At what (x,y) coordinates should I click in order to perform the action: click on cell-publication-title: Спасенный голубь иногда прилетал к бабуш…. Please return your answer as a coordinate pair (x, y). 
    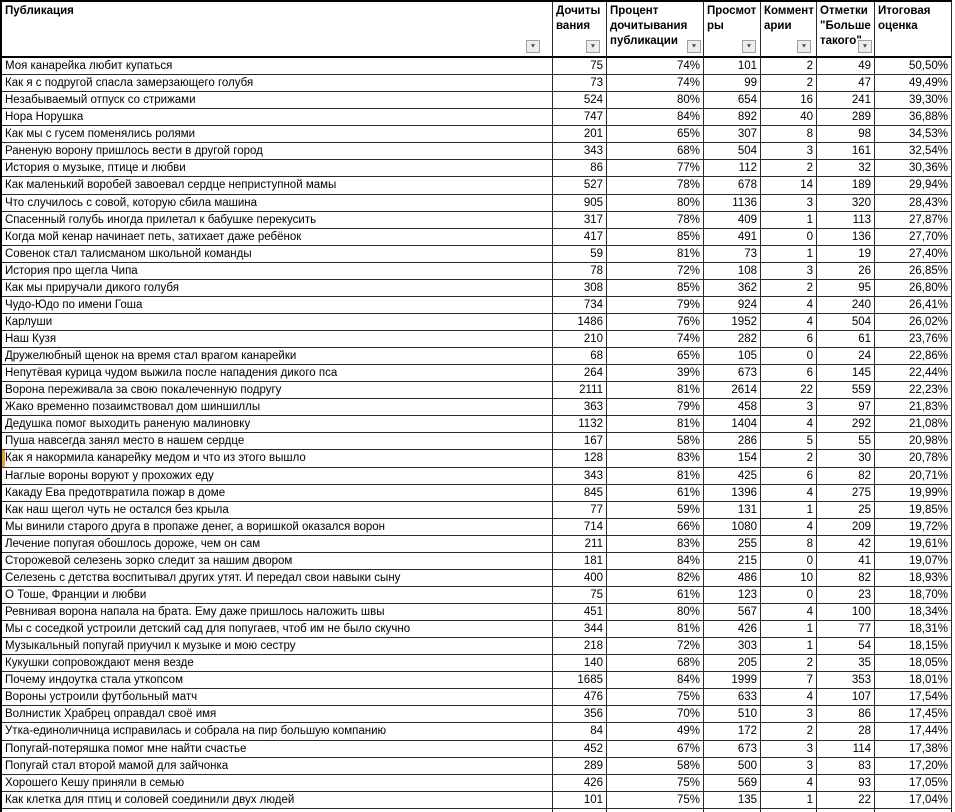
    Looking at the image, I should click on (277, 220).